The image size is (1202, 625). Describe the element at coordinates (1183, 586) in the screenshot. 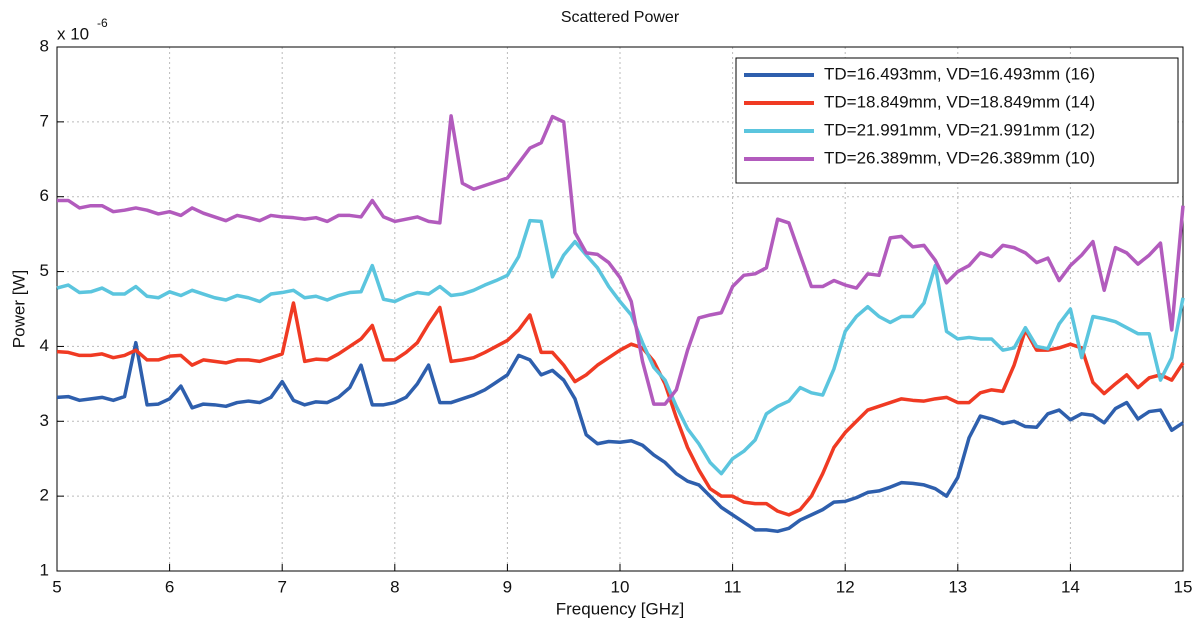

I see `x-tick-label: 15` at that location.